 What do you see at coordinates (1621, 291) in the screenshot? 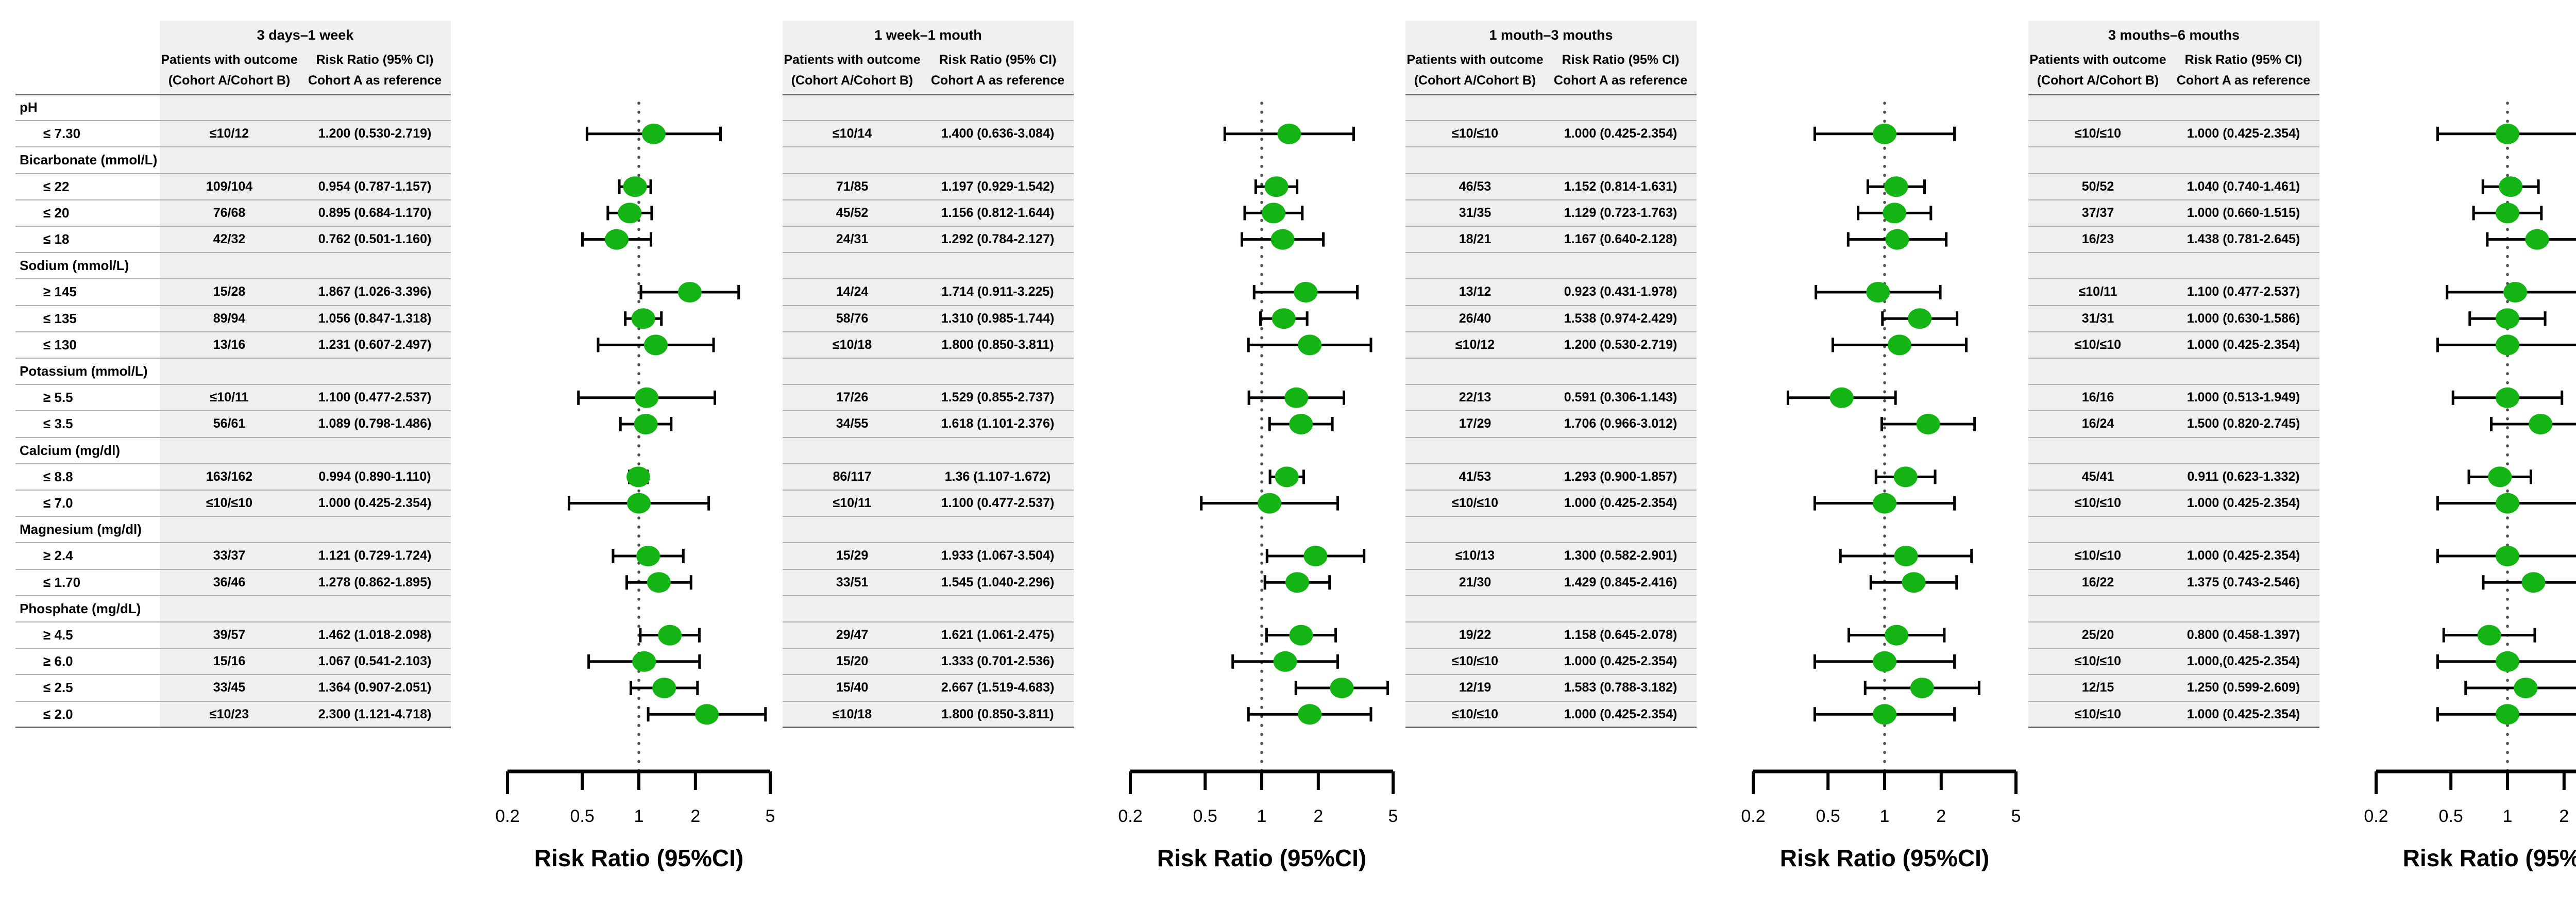
I see `risk-ratio-cell: 0.923 (0.431-1.978)` at bounding box center [1621, 291].